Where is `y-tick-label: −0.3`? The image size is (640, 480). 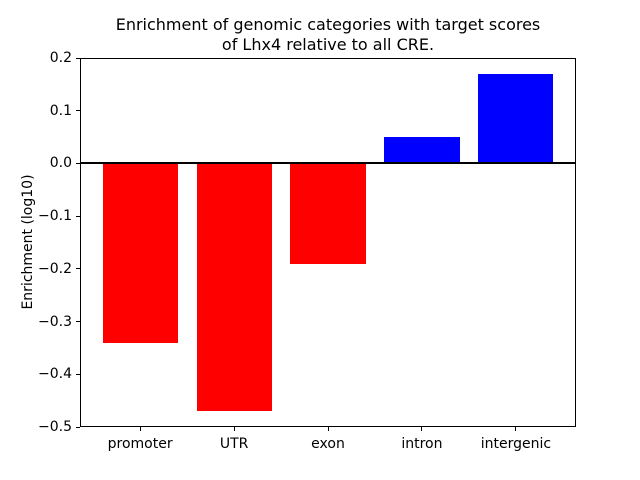
y-tick-label: −0.3 is located at coordinates (55, 321).